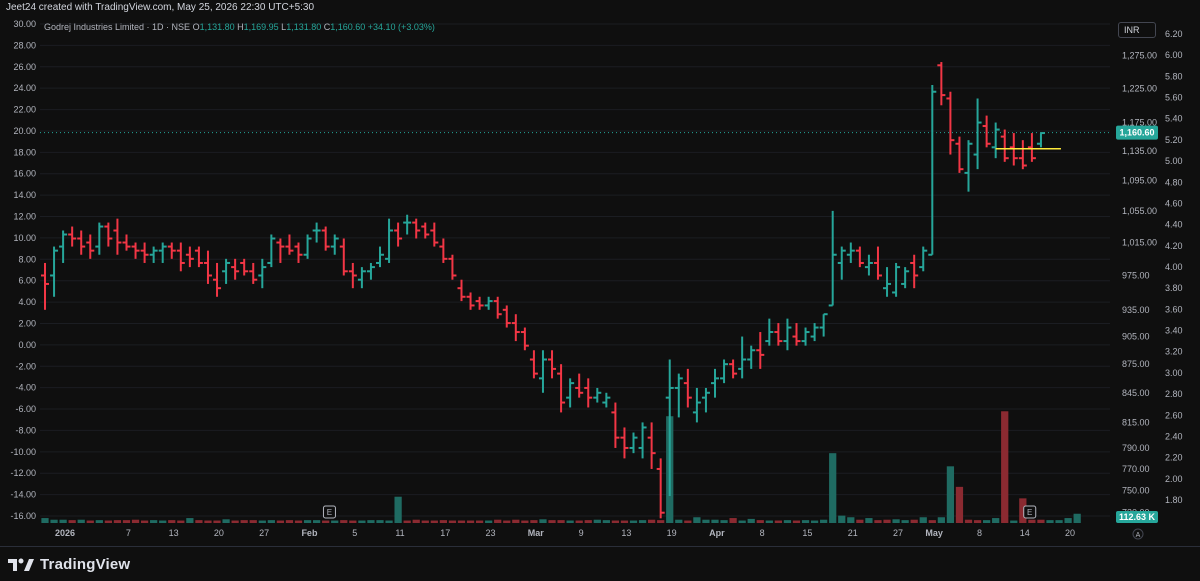  I want to click on x-axis-tick: 20, so click(219, 533).